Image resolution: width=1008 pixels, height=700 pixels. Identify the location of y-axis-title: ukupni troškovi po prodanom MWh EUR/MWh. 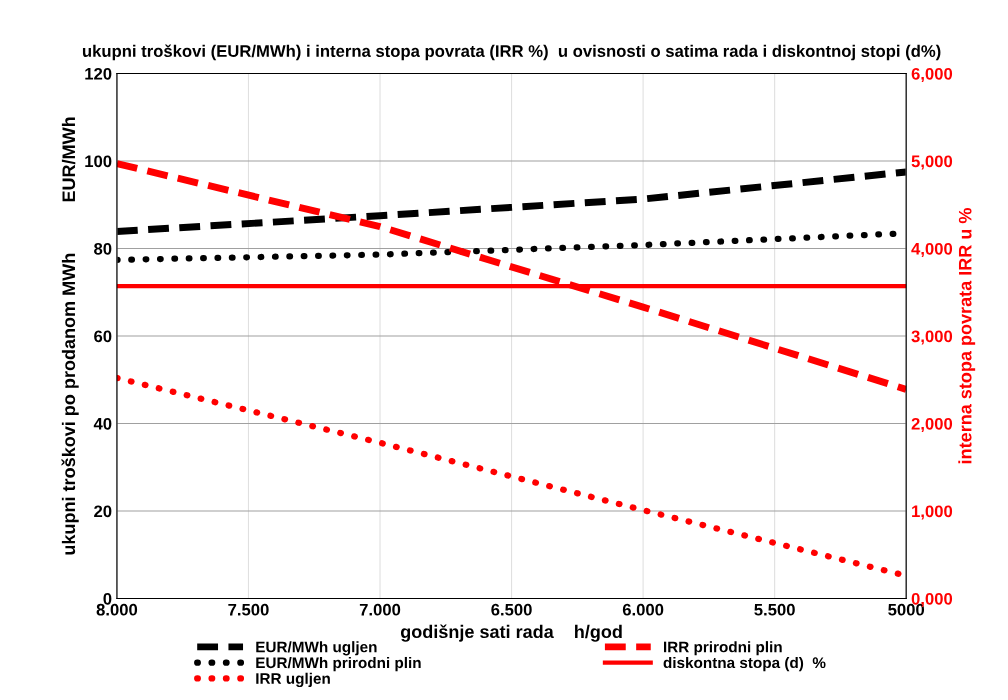
(70, 336).